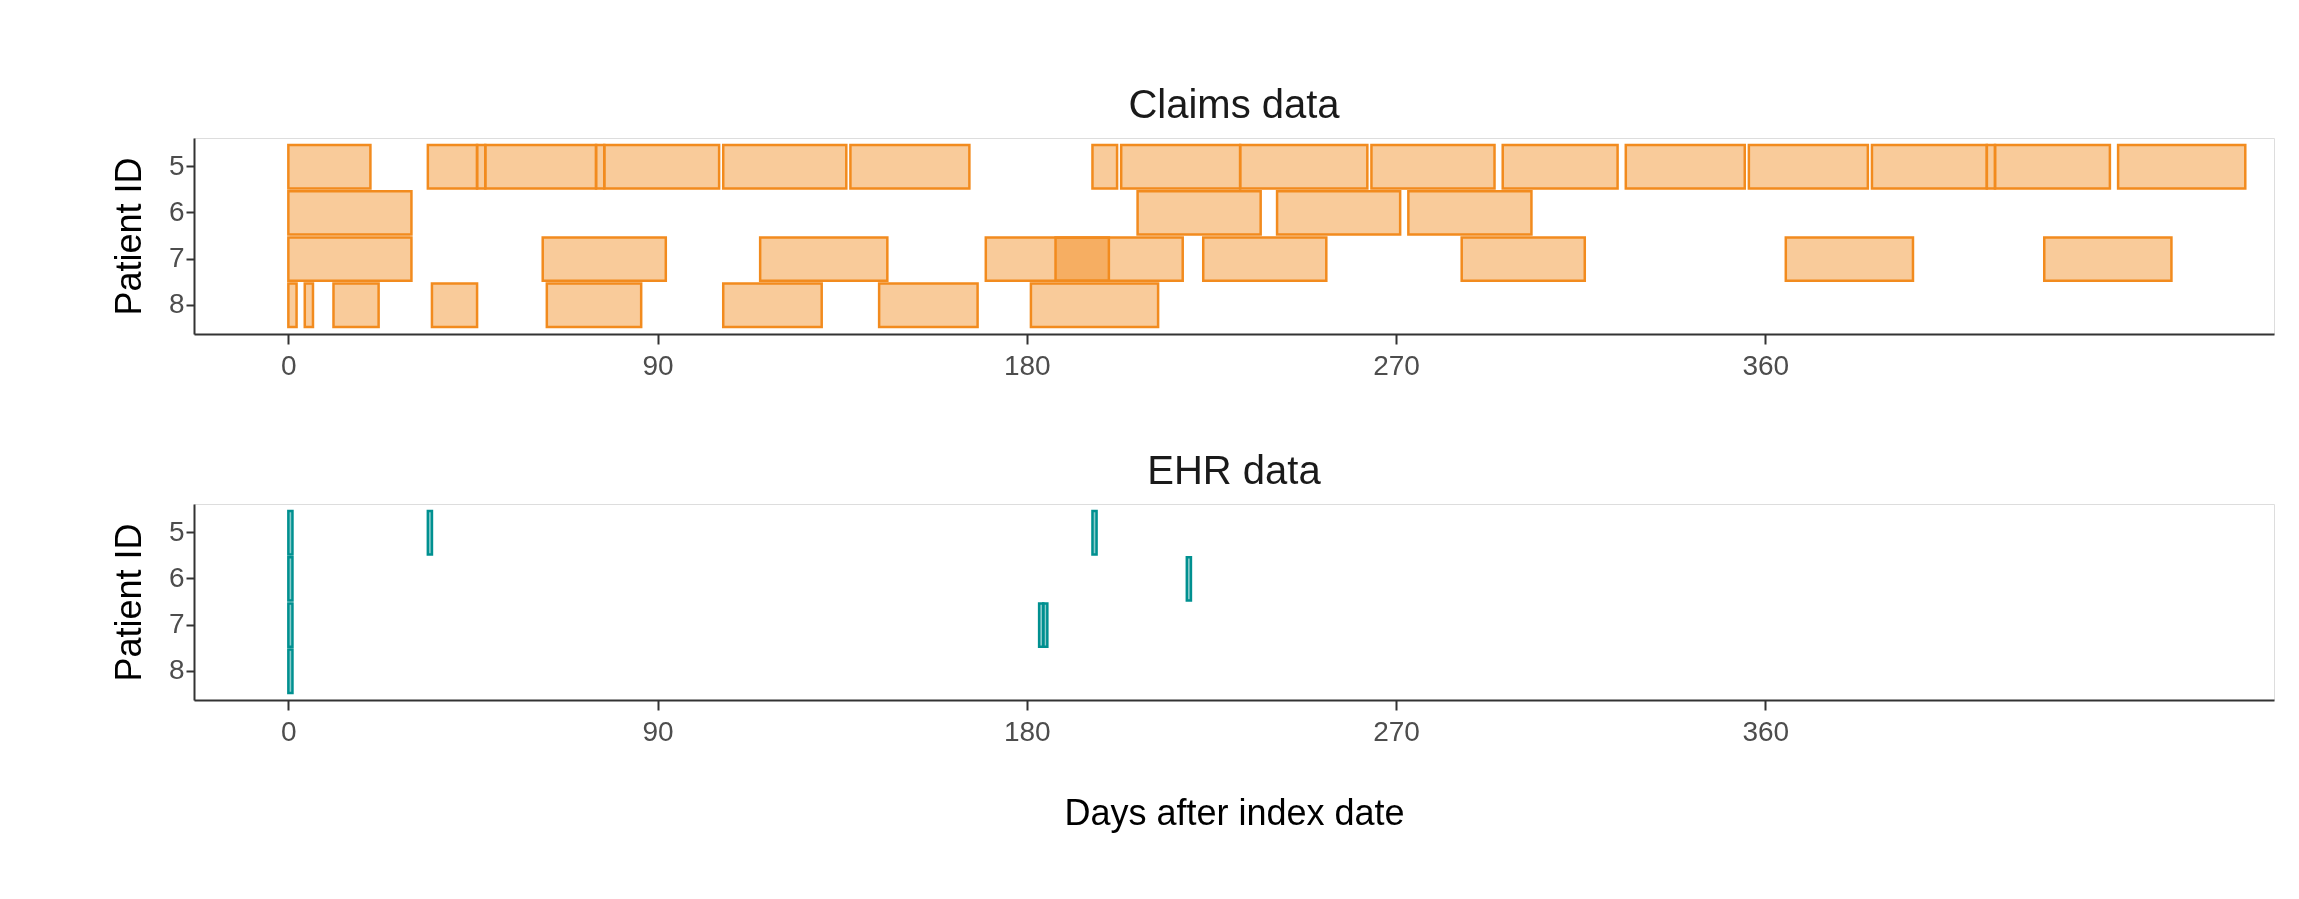  Describe the element at coordinates (1234, 812) in the screenshot. I see `x-axis-title: Days after index date` at that location.